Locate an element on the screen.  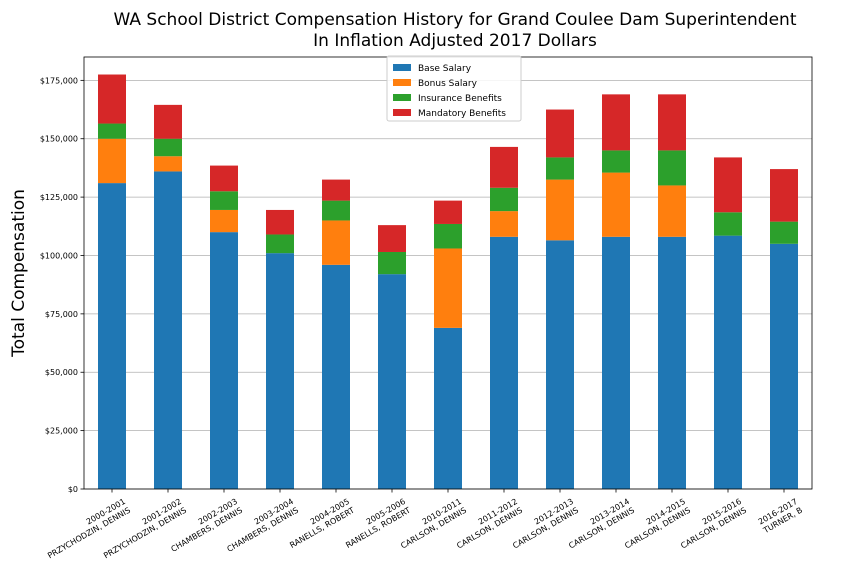
svg-text: 2016-2017TURNER, B is located at coordinates (780, 516).